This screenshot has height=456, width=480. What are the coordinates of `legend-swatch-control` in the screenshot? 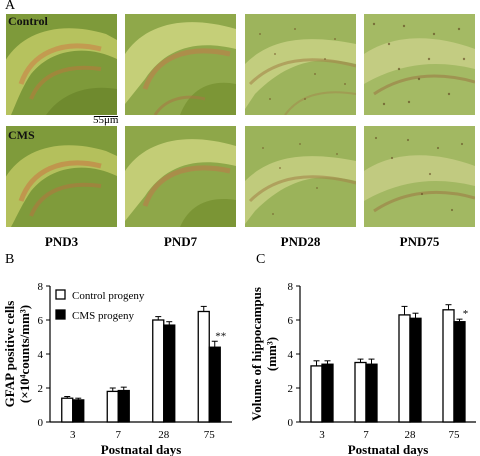 It's located at (60, 294).